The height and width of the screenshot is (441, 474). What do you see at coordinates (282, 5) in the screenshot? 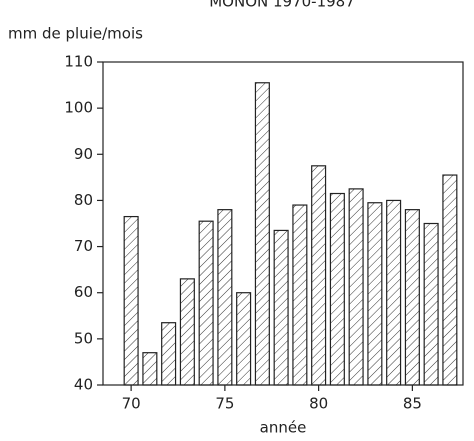
I see `chart-title: MONON 1970-1987` at bounding box center [282, 5].